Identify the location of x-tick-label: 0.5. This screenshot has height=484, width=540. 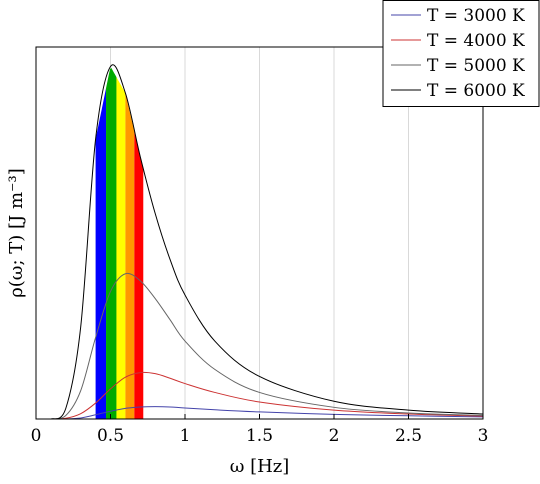
(110, 436).